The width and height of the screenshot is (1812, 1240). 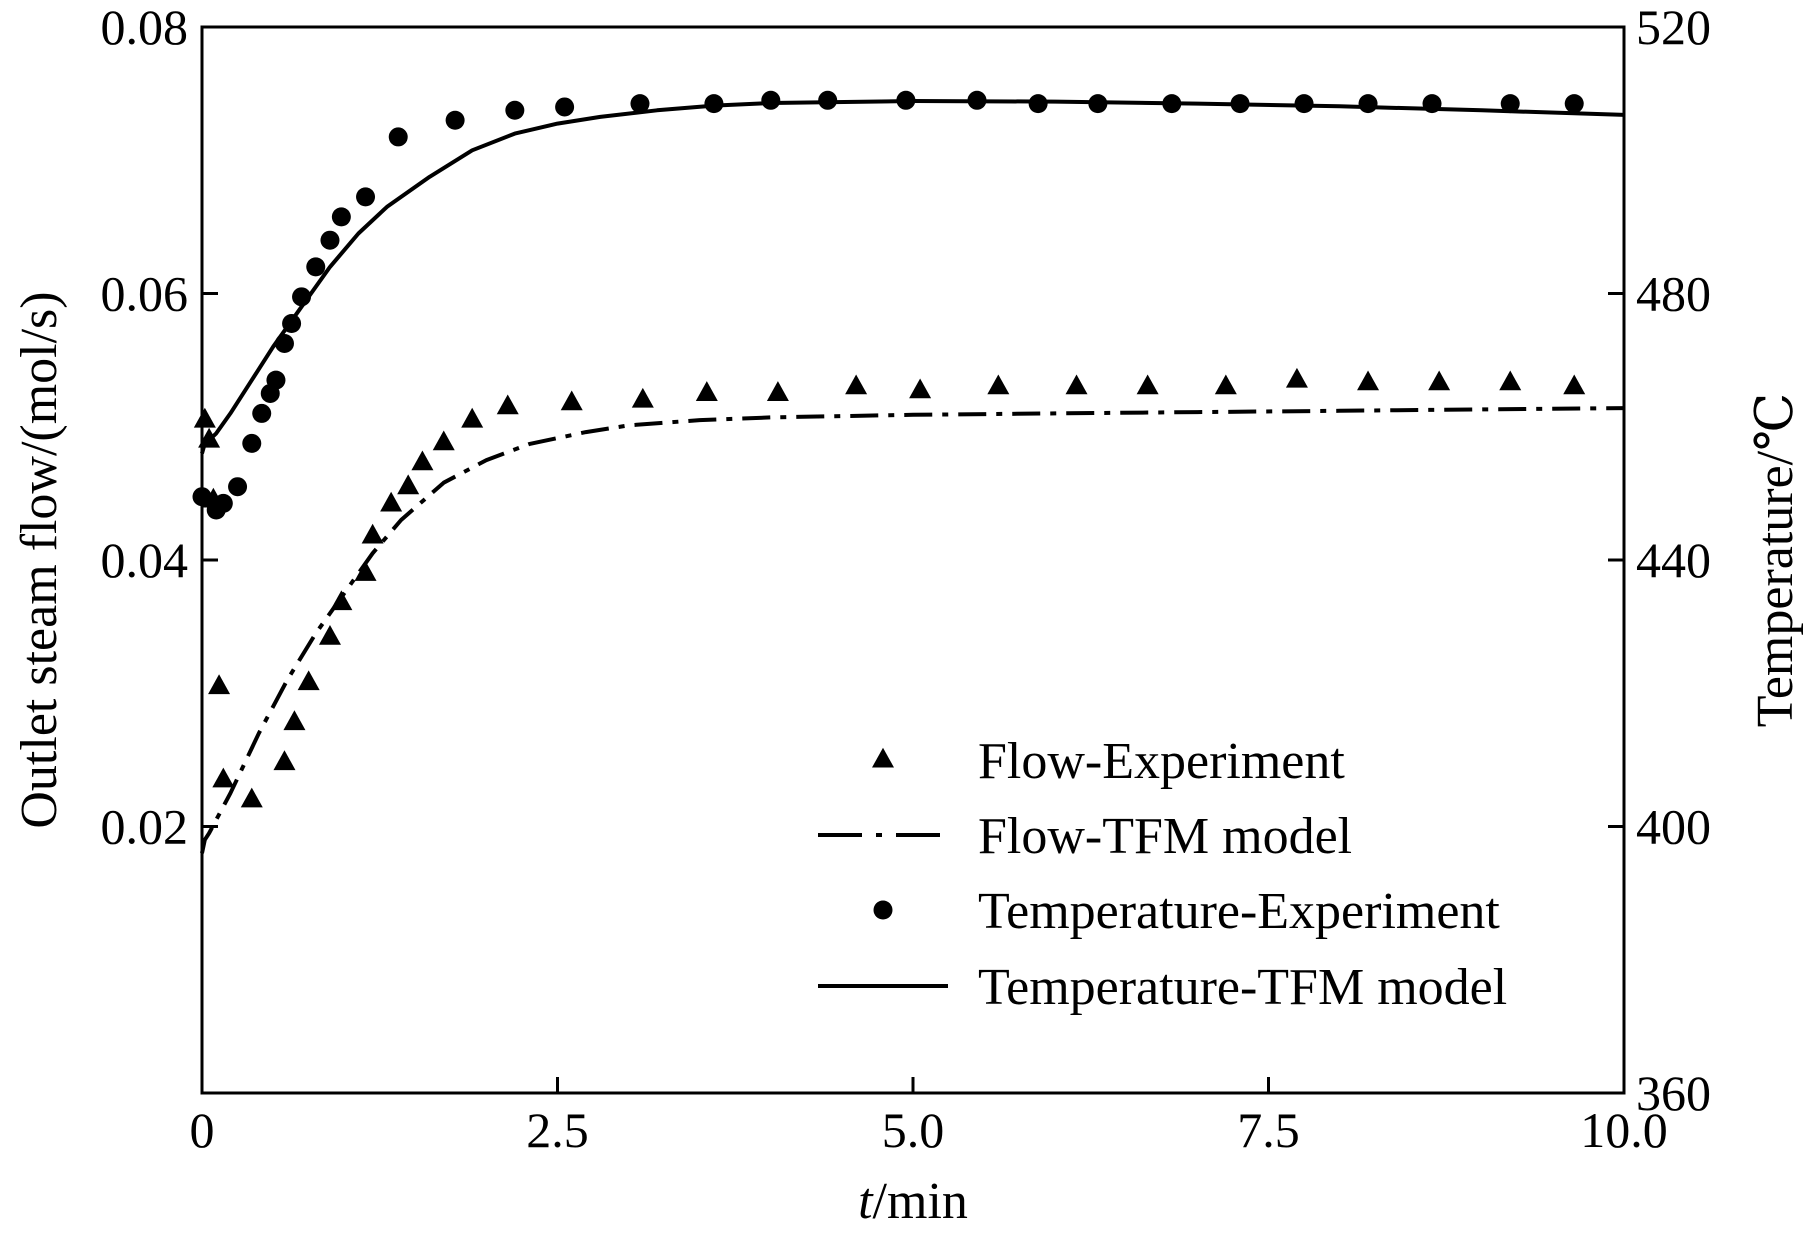 I want to click on y-left-tick-label: 0.02, so click(x=145, y=827).